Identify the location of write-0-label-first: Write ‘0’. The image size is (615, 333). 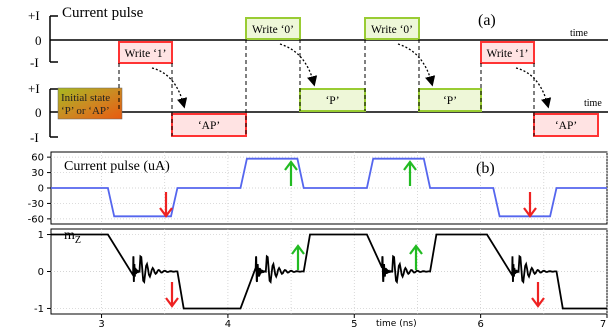
(273, 30).